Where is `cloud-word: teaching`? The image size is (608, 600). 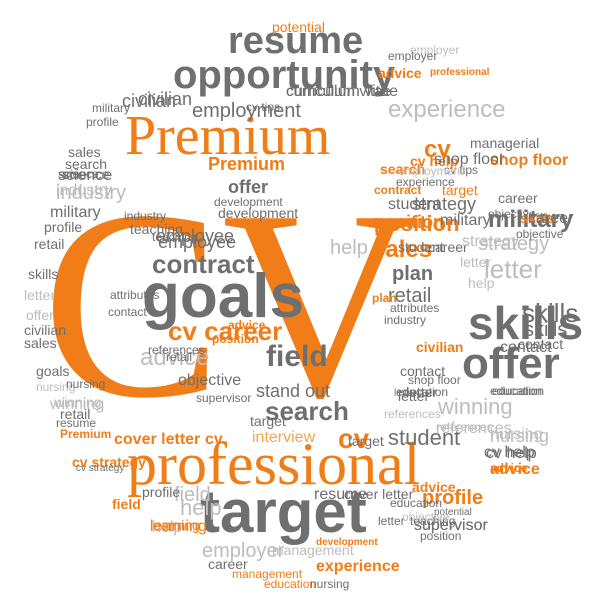 cloud-word: teaching is located at coordinates (433, 521).